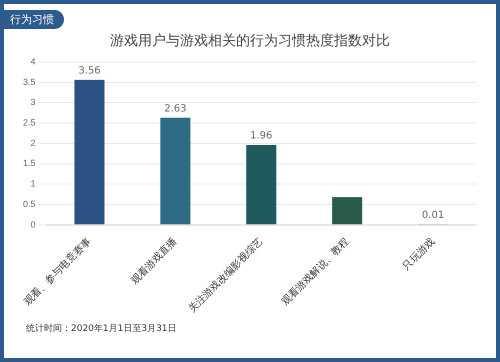 The height and width of the screenshot is (362, 500). Describe the element at coordinates (33, 224) in the screenshot. I see `y-tick-label: 0` at that location.